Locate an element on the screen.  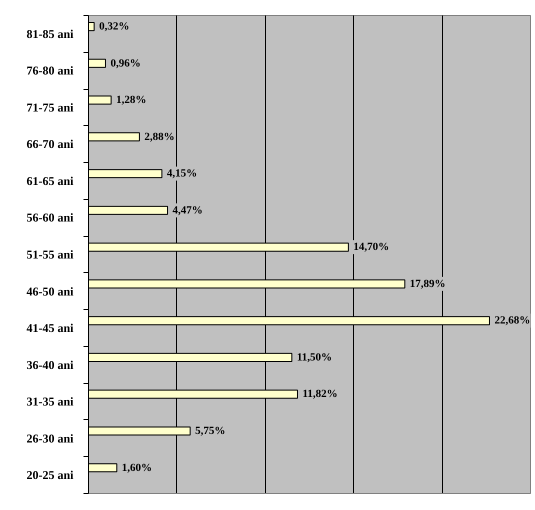
y-tick-label: 66-70 ani is located at coordinates (50, 144).